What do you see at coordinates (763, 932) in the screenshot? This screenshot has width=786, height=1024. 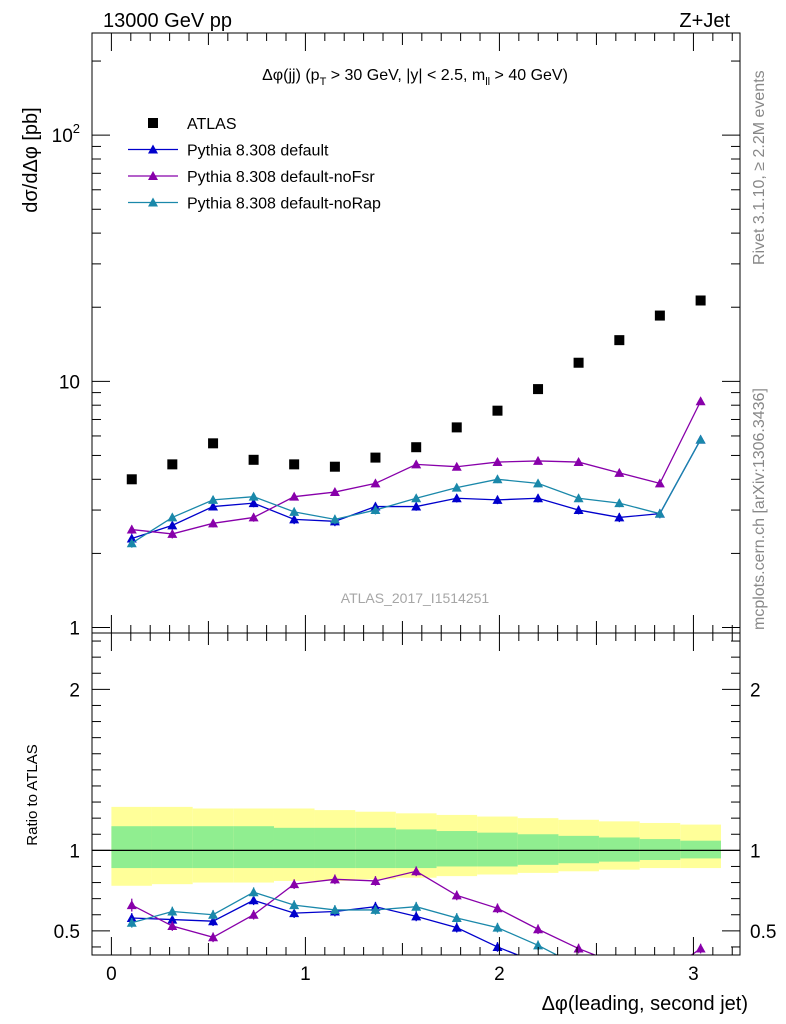 I see `ratio-y-tick-label-right: 0.5` at bounding box center [763, 932].